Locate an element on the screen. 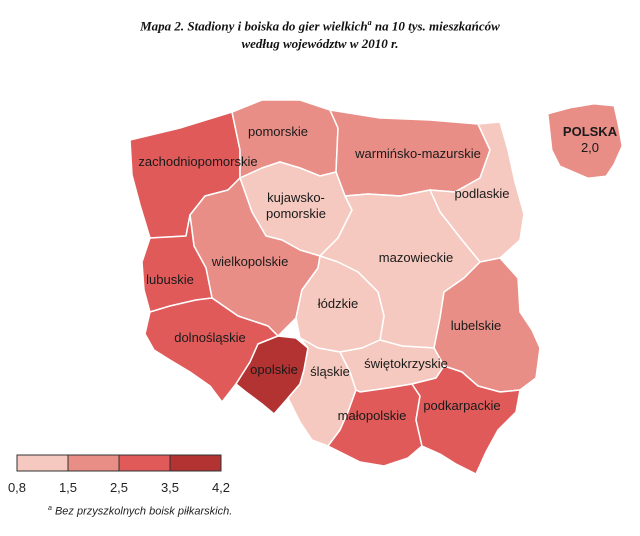 The width and height of the screenshot is (640, 536). national-value: 2,0 is located at coordinates (590, 147).